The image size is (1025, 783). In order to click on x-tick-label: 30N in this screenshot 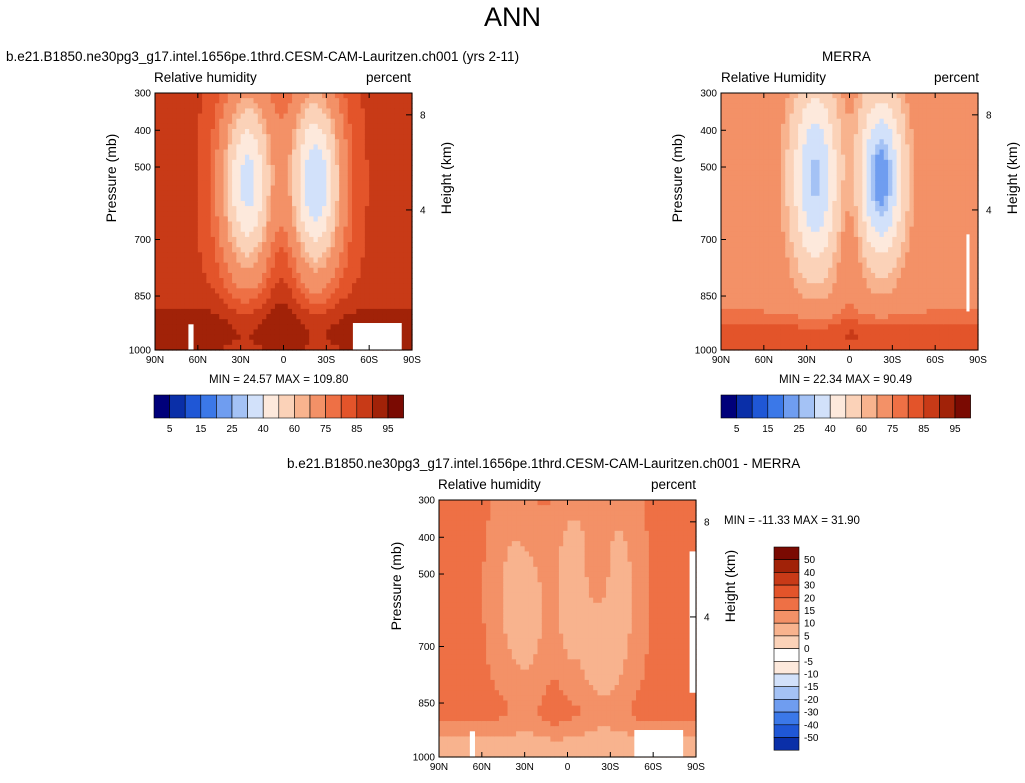, I will do `click(240, 360)`.